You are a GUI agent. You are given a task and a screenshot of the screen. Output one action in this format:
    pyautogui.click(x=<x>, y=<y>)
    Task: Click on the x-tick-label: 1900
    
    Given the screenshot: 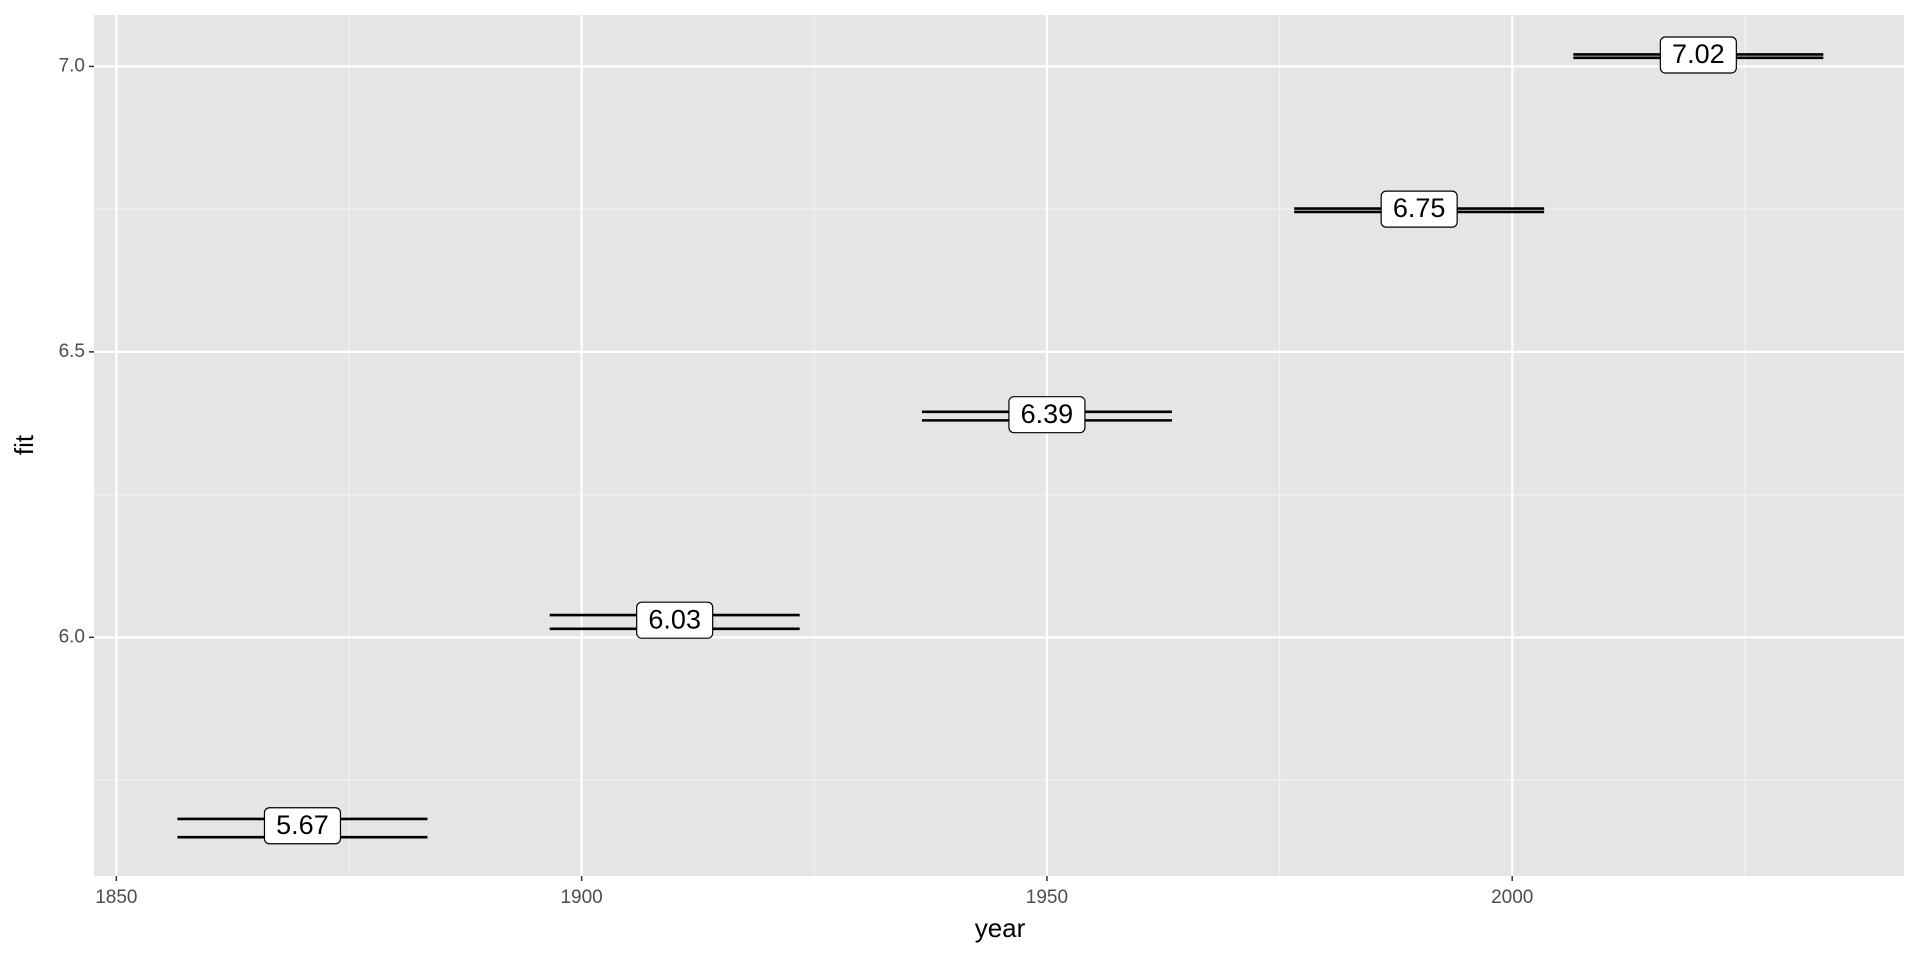 What is the action you would take?
    pyautogui.click(x=581, y=897)
    